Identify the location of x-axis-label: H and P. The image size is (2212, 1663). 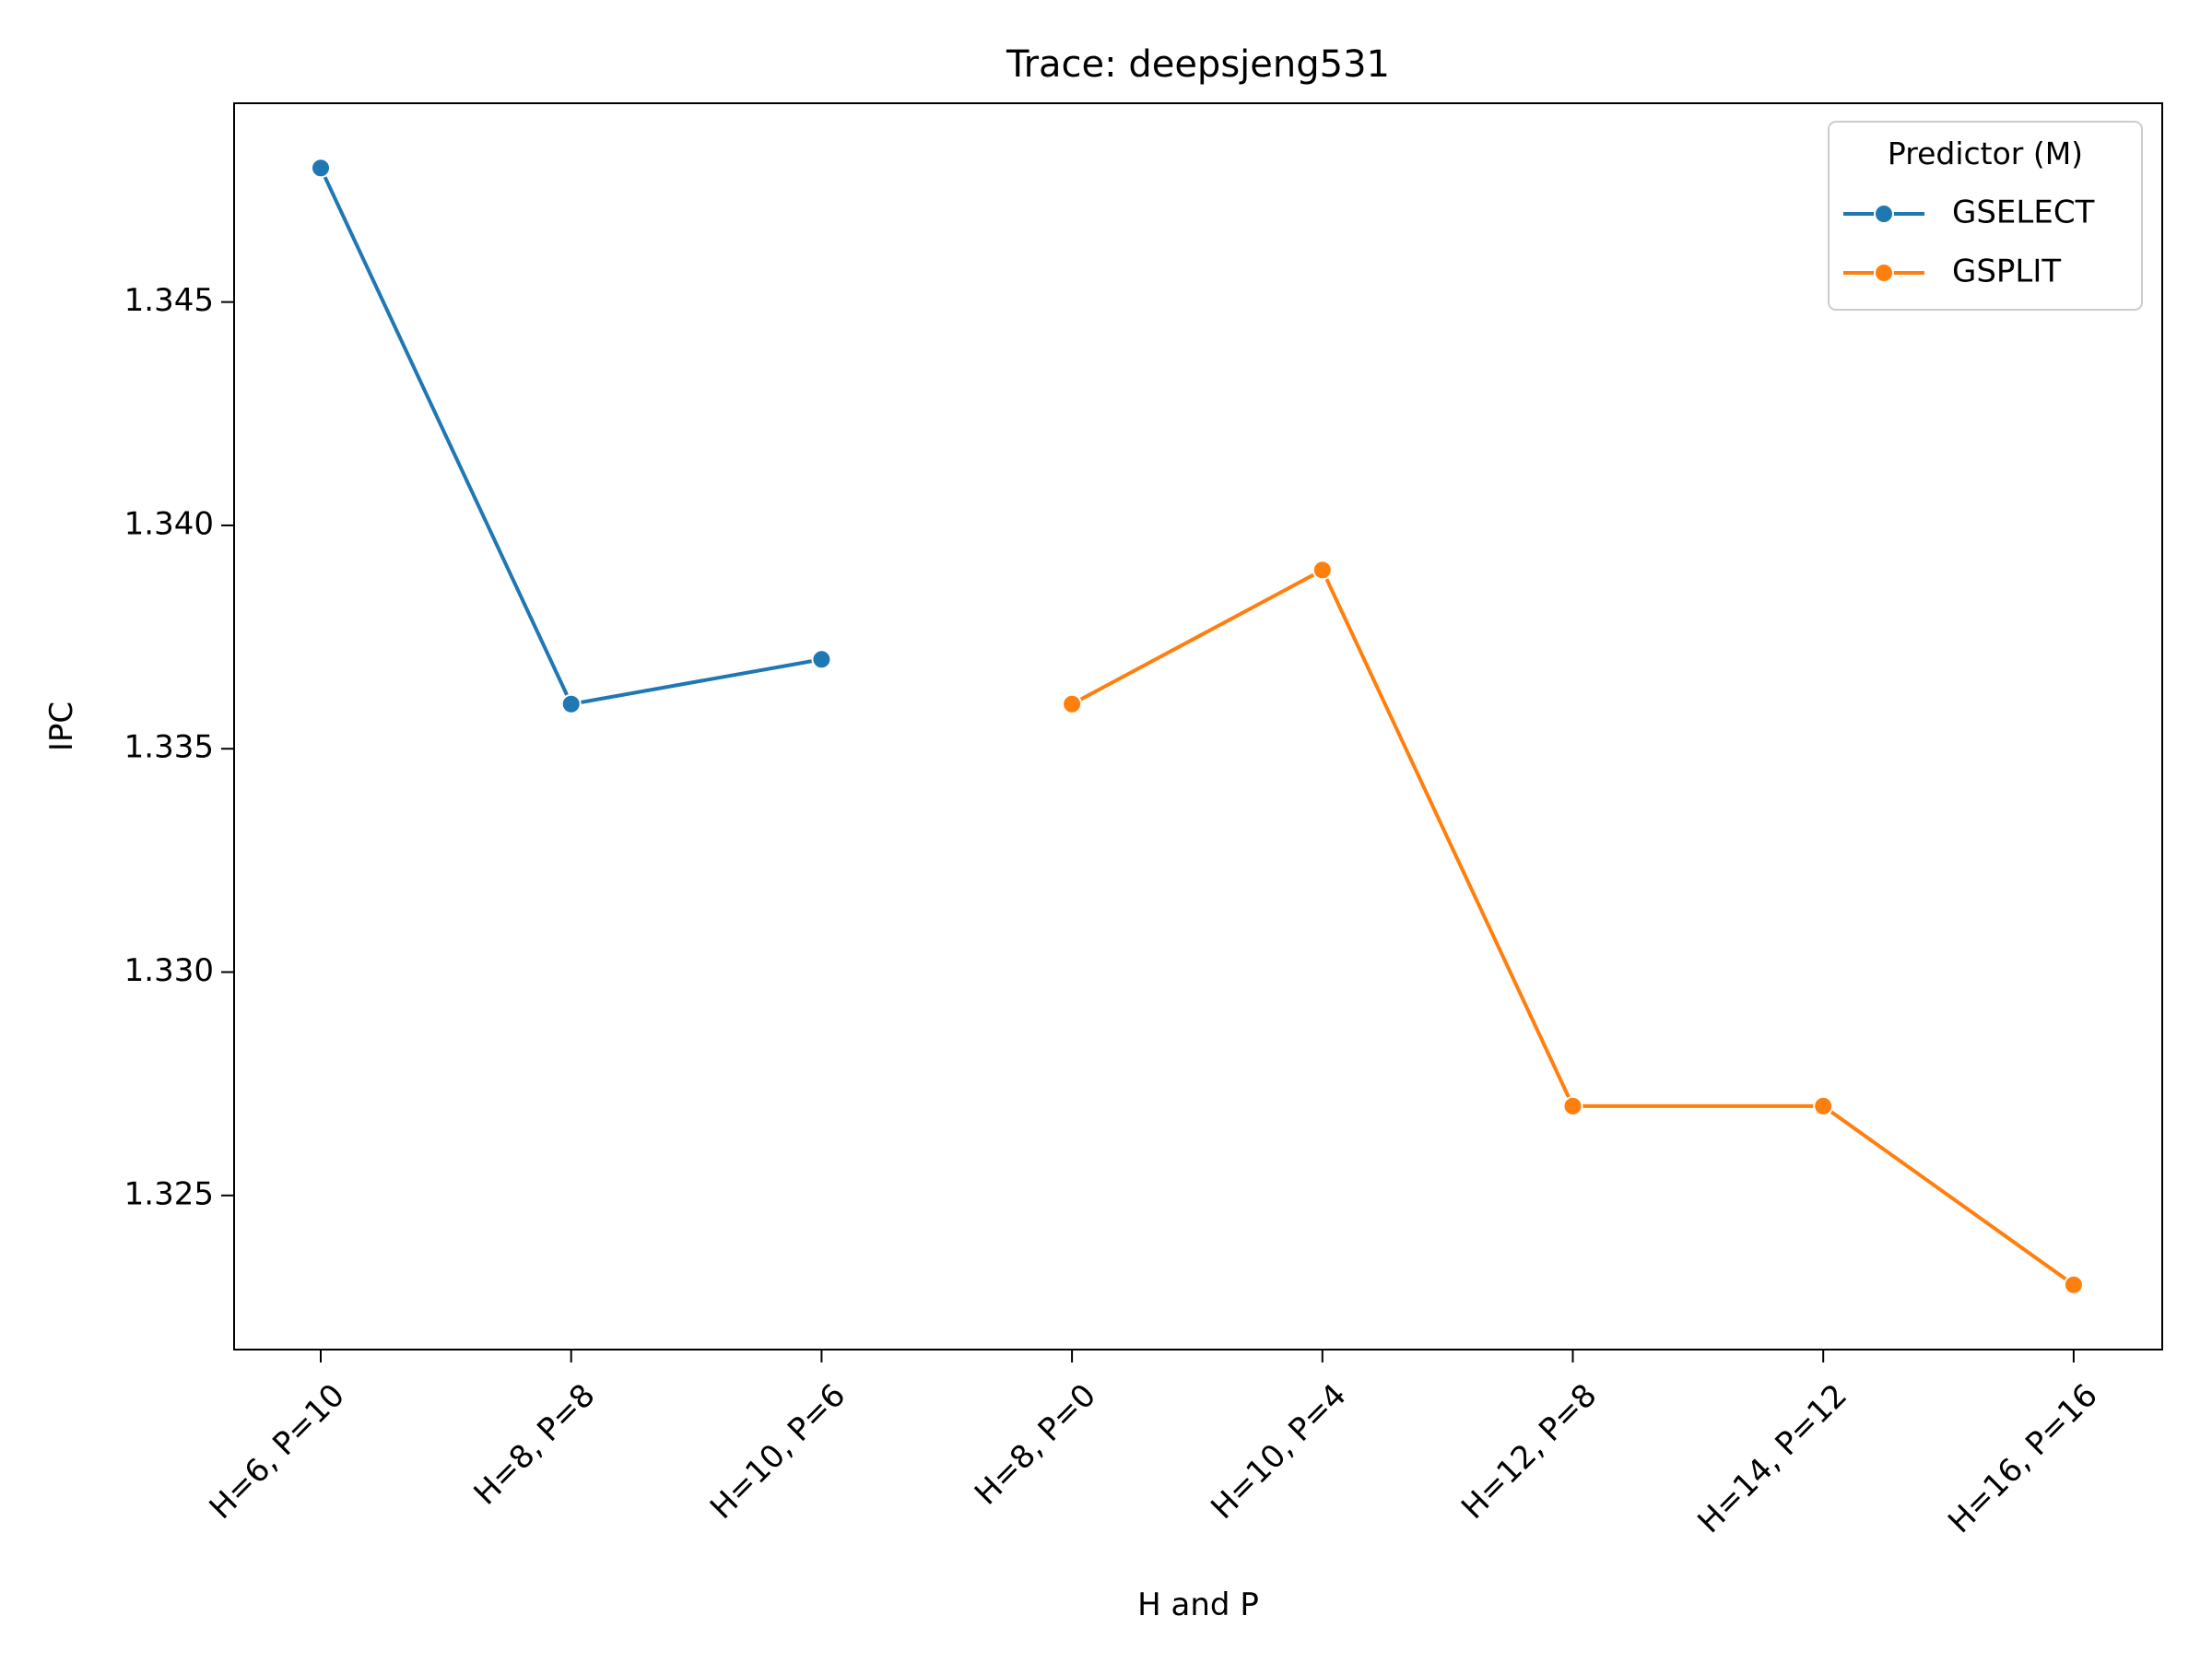
(1198, 1604).